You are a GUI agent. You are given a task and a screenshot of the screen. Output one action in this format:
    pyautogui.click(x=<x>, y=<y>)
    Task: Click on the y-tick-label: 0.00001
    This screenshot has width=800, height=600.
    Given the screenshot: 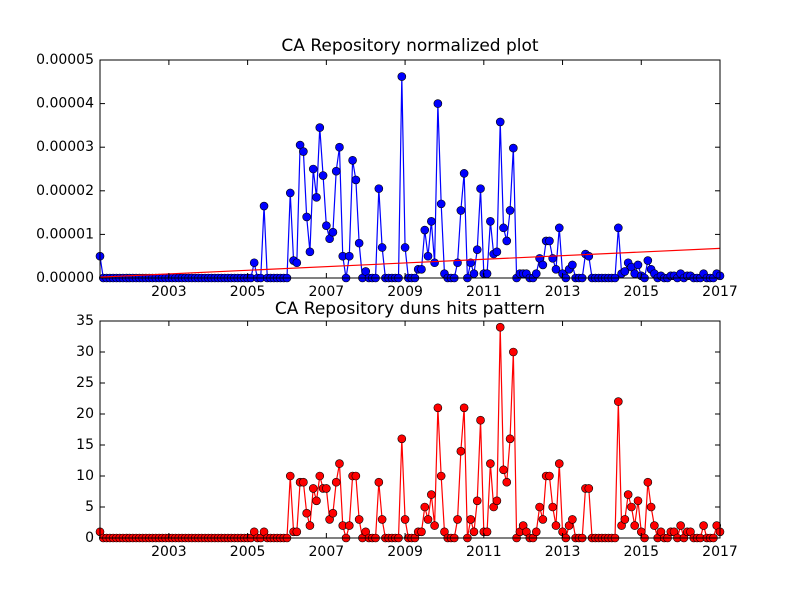 What is the action you would take?
    pyautogui.click(x=65, y=234)
    